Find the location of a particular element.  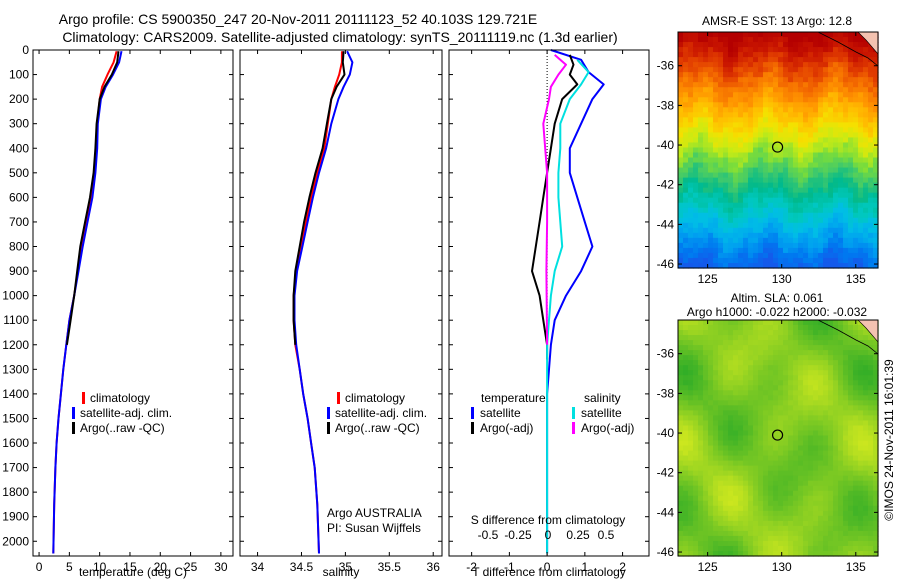

legend-swatch-s-argo is located at coordinates (573, 428).